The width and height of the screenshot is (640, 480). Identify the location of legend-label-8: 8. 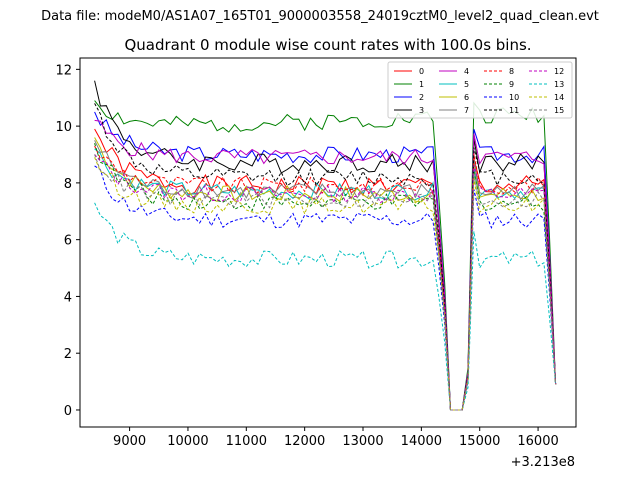
(511, 71).